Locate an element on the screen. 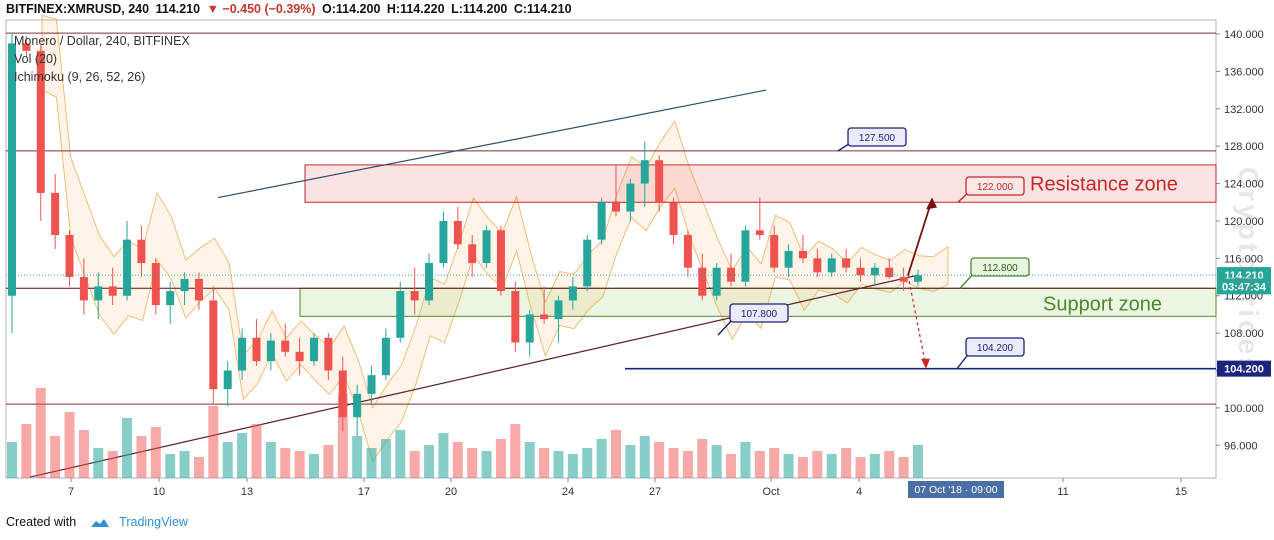 This screenshot has height=540, width=1274. ichimoku-indicator-legend: Ichimoku (9, 26, 52, 26) is located at coordinates (80, 77).